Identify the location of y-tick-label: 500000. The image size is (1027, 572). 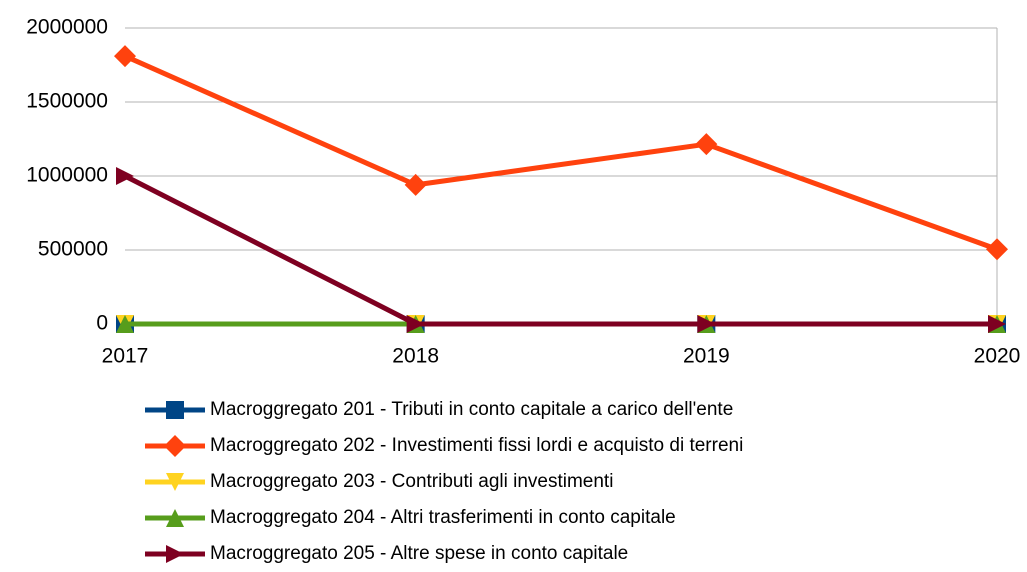
(73, 249).